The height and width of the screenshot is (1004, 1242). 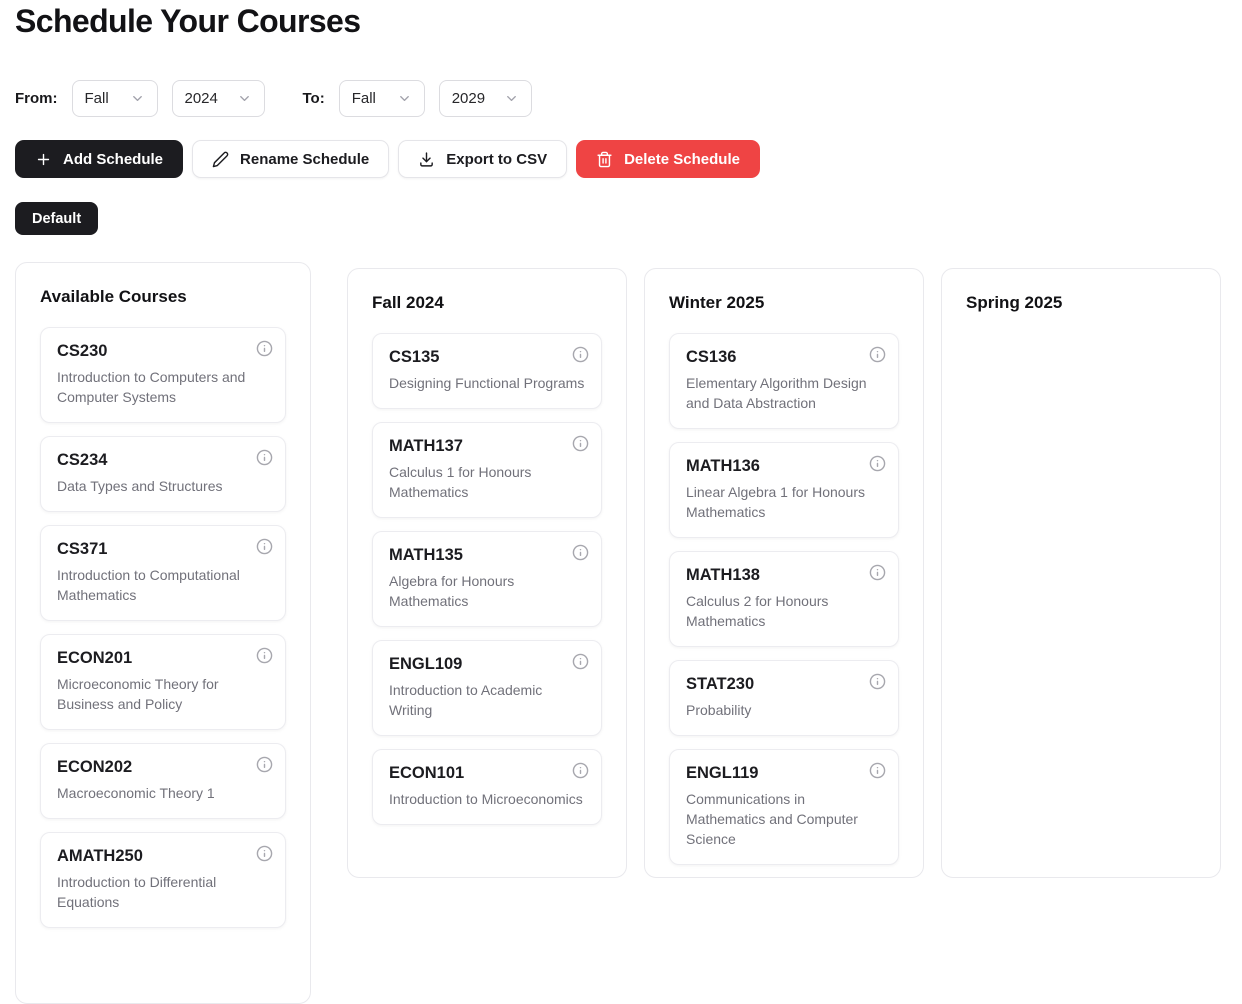 I want to click on course-code: STAT230, so click(x=720, y=684).